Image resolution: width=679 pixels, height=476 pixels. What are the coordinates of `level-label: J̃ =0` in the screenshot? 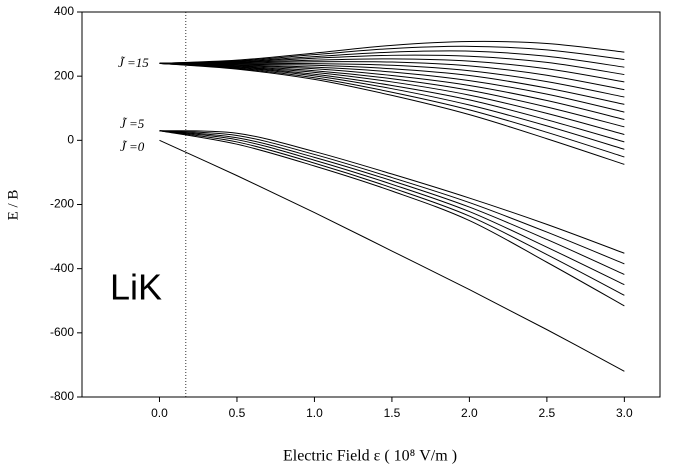 It's located at (132, 146).